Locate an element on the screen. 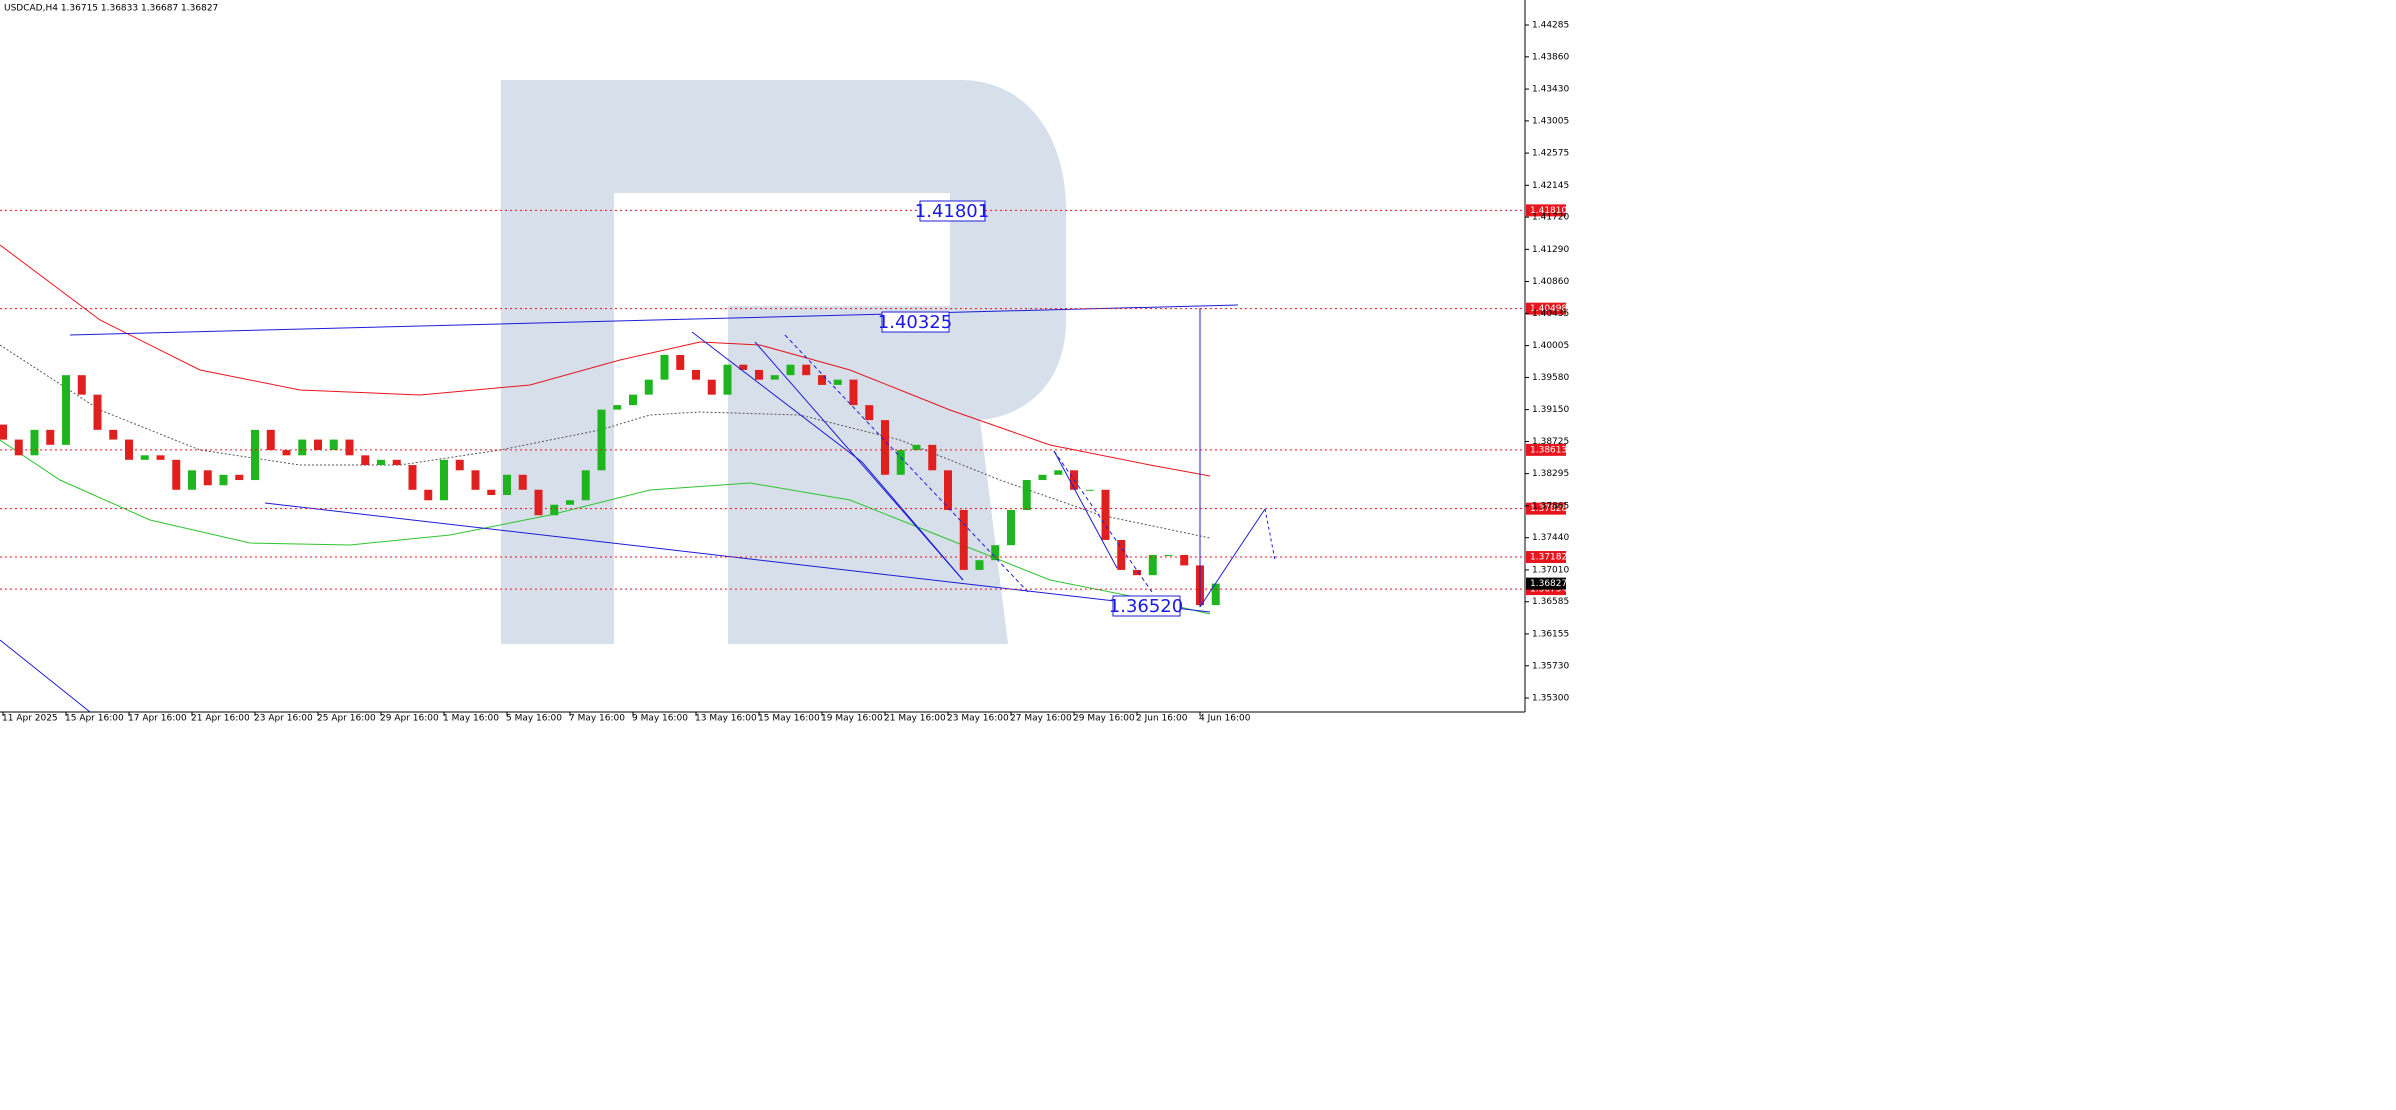 This screenshot has height=1110, width=2396. x-tick-label: 29 Apr 16:00 is located at coordinates (409, 719).